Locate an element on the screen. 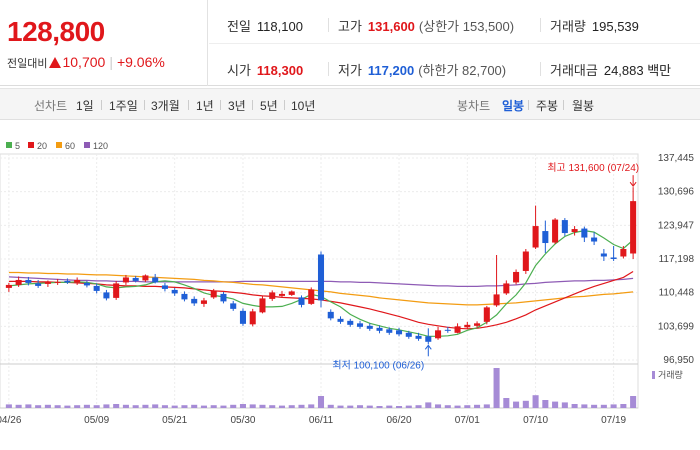 The height and width of the screenshot is (450, 700). x-tick-label: 07/19 is located at coordinates (613, 420).